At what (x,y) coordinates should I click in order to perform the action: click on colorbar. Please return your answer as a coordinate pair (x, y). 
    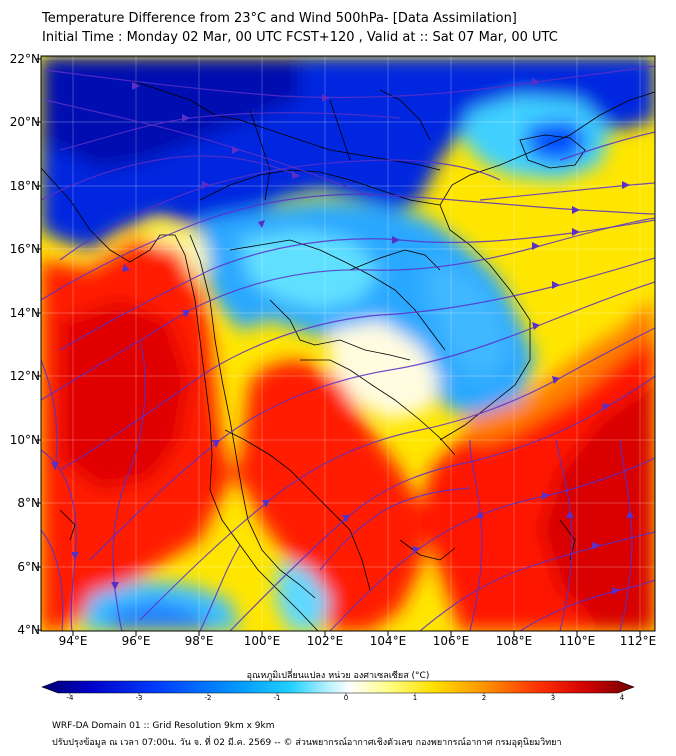
    Looking at the image, I should click on (338, 688).